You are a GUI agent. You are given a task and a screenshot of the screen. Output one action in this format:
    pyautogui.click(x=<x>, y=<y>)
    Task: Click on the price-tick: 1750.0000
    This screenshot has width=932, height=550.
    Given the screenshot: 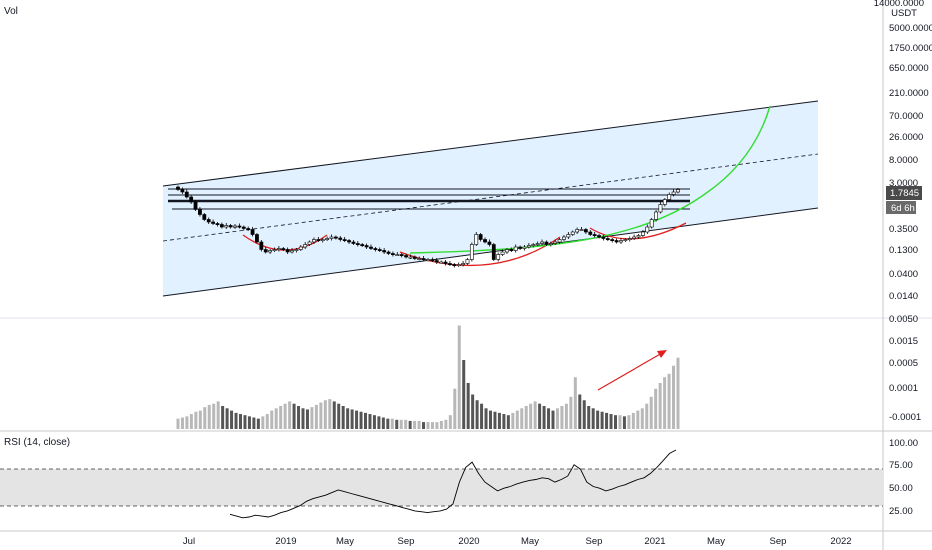 What is the action you would take?
    pyautogui.click(x=910, y=48)
    